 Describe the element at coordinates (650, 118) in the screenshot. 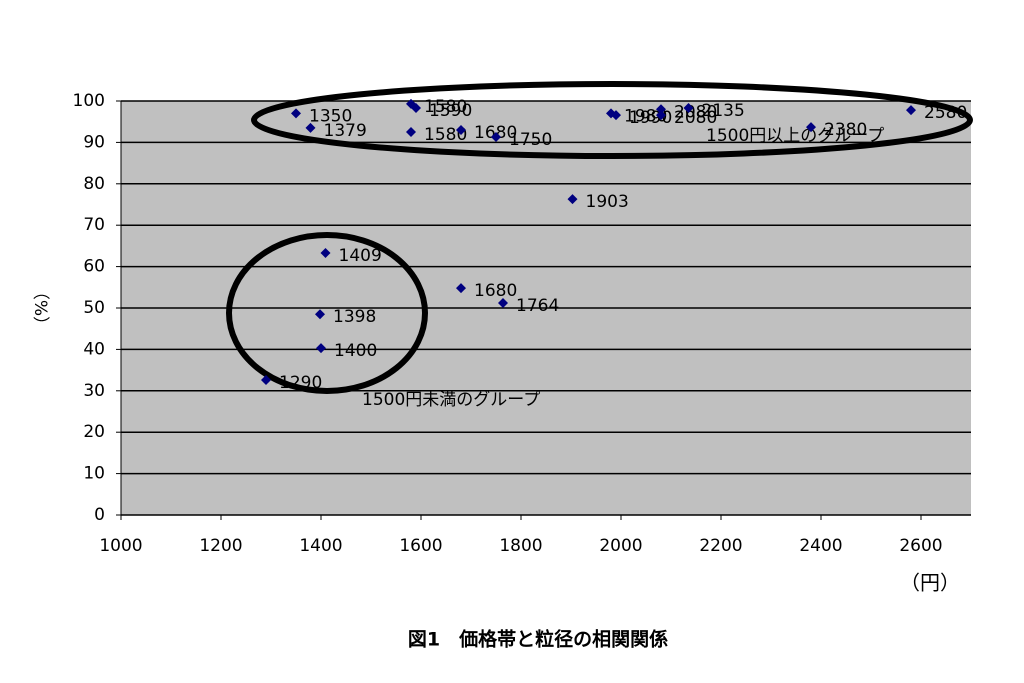

I see `data-label: 1990` at that location.